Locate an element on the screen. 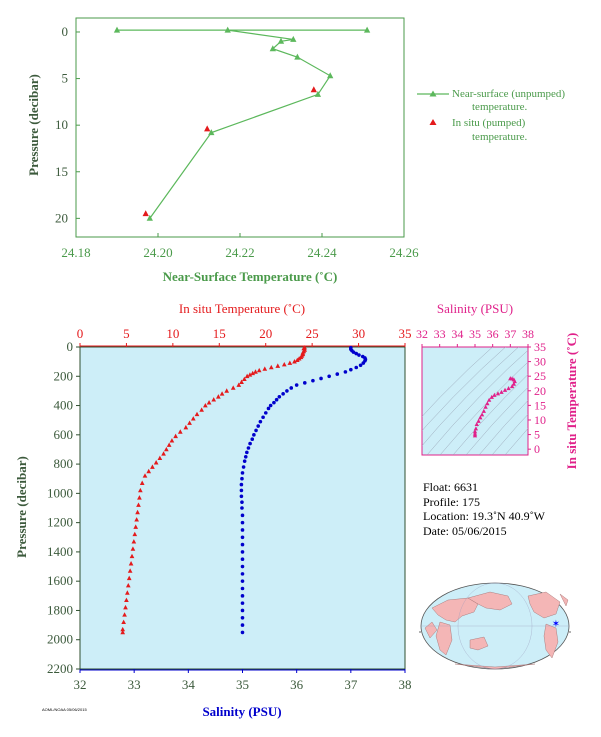 Image resolution: width=601 pixels, height=737 pixels. near-surface-series is located at coordinates (242, 123).